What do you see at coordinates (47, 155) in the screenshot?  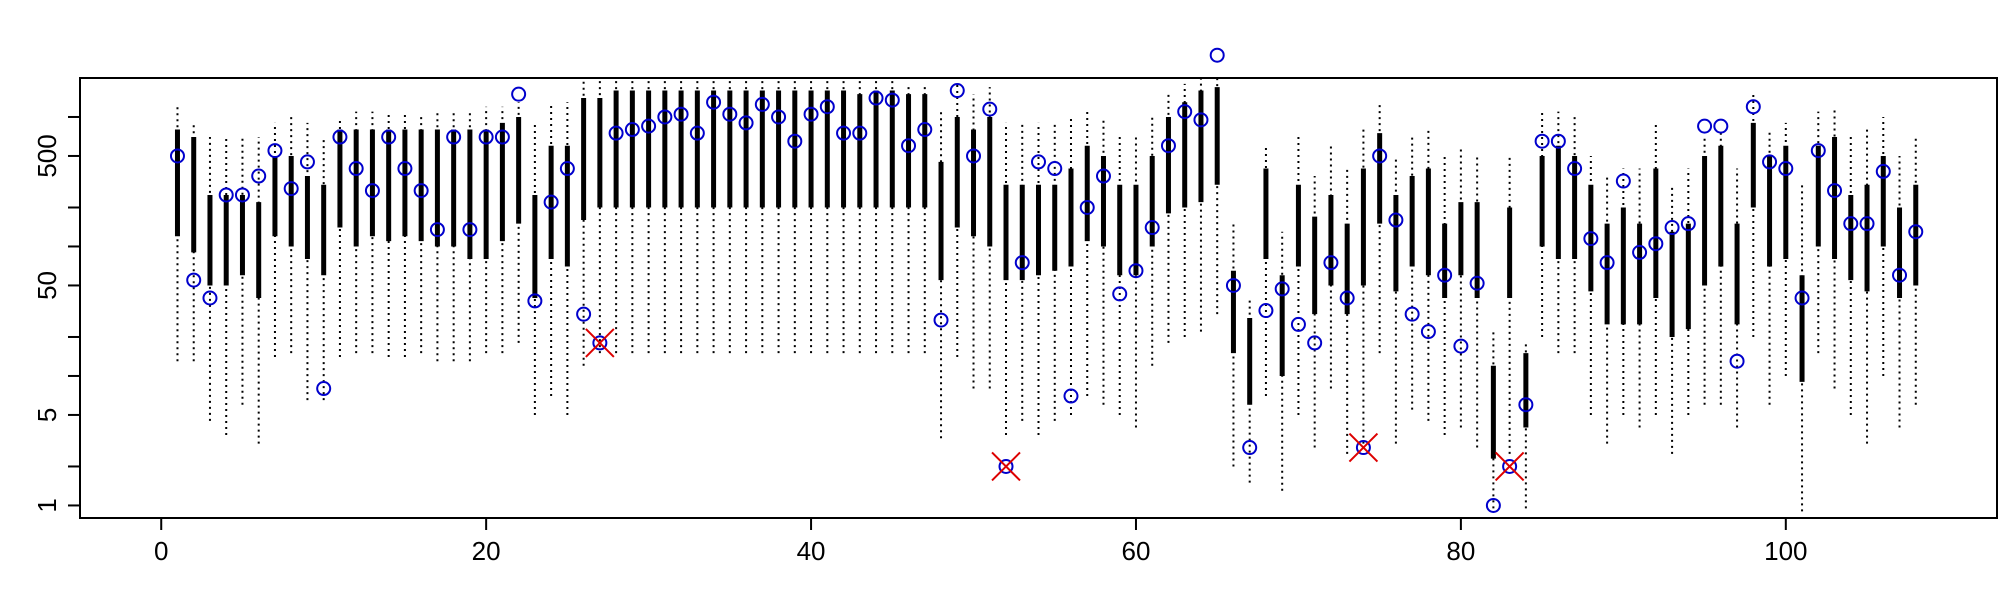 I see `y-tick-label: 500` at bounding box center [47, 155].